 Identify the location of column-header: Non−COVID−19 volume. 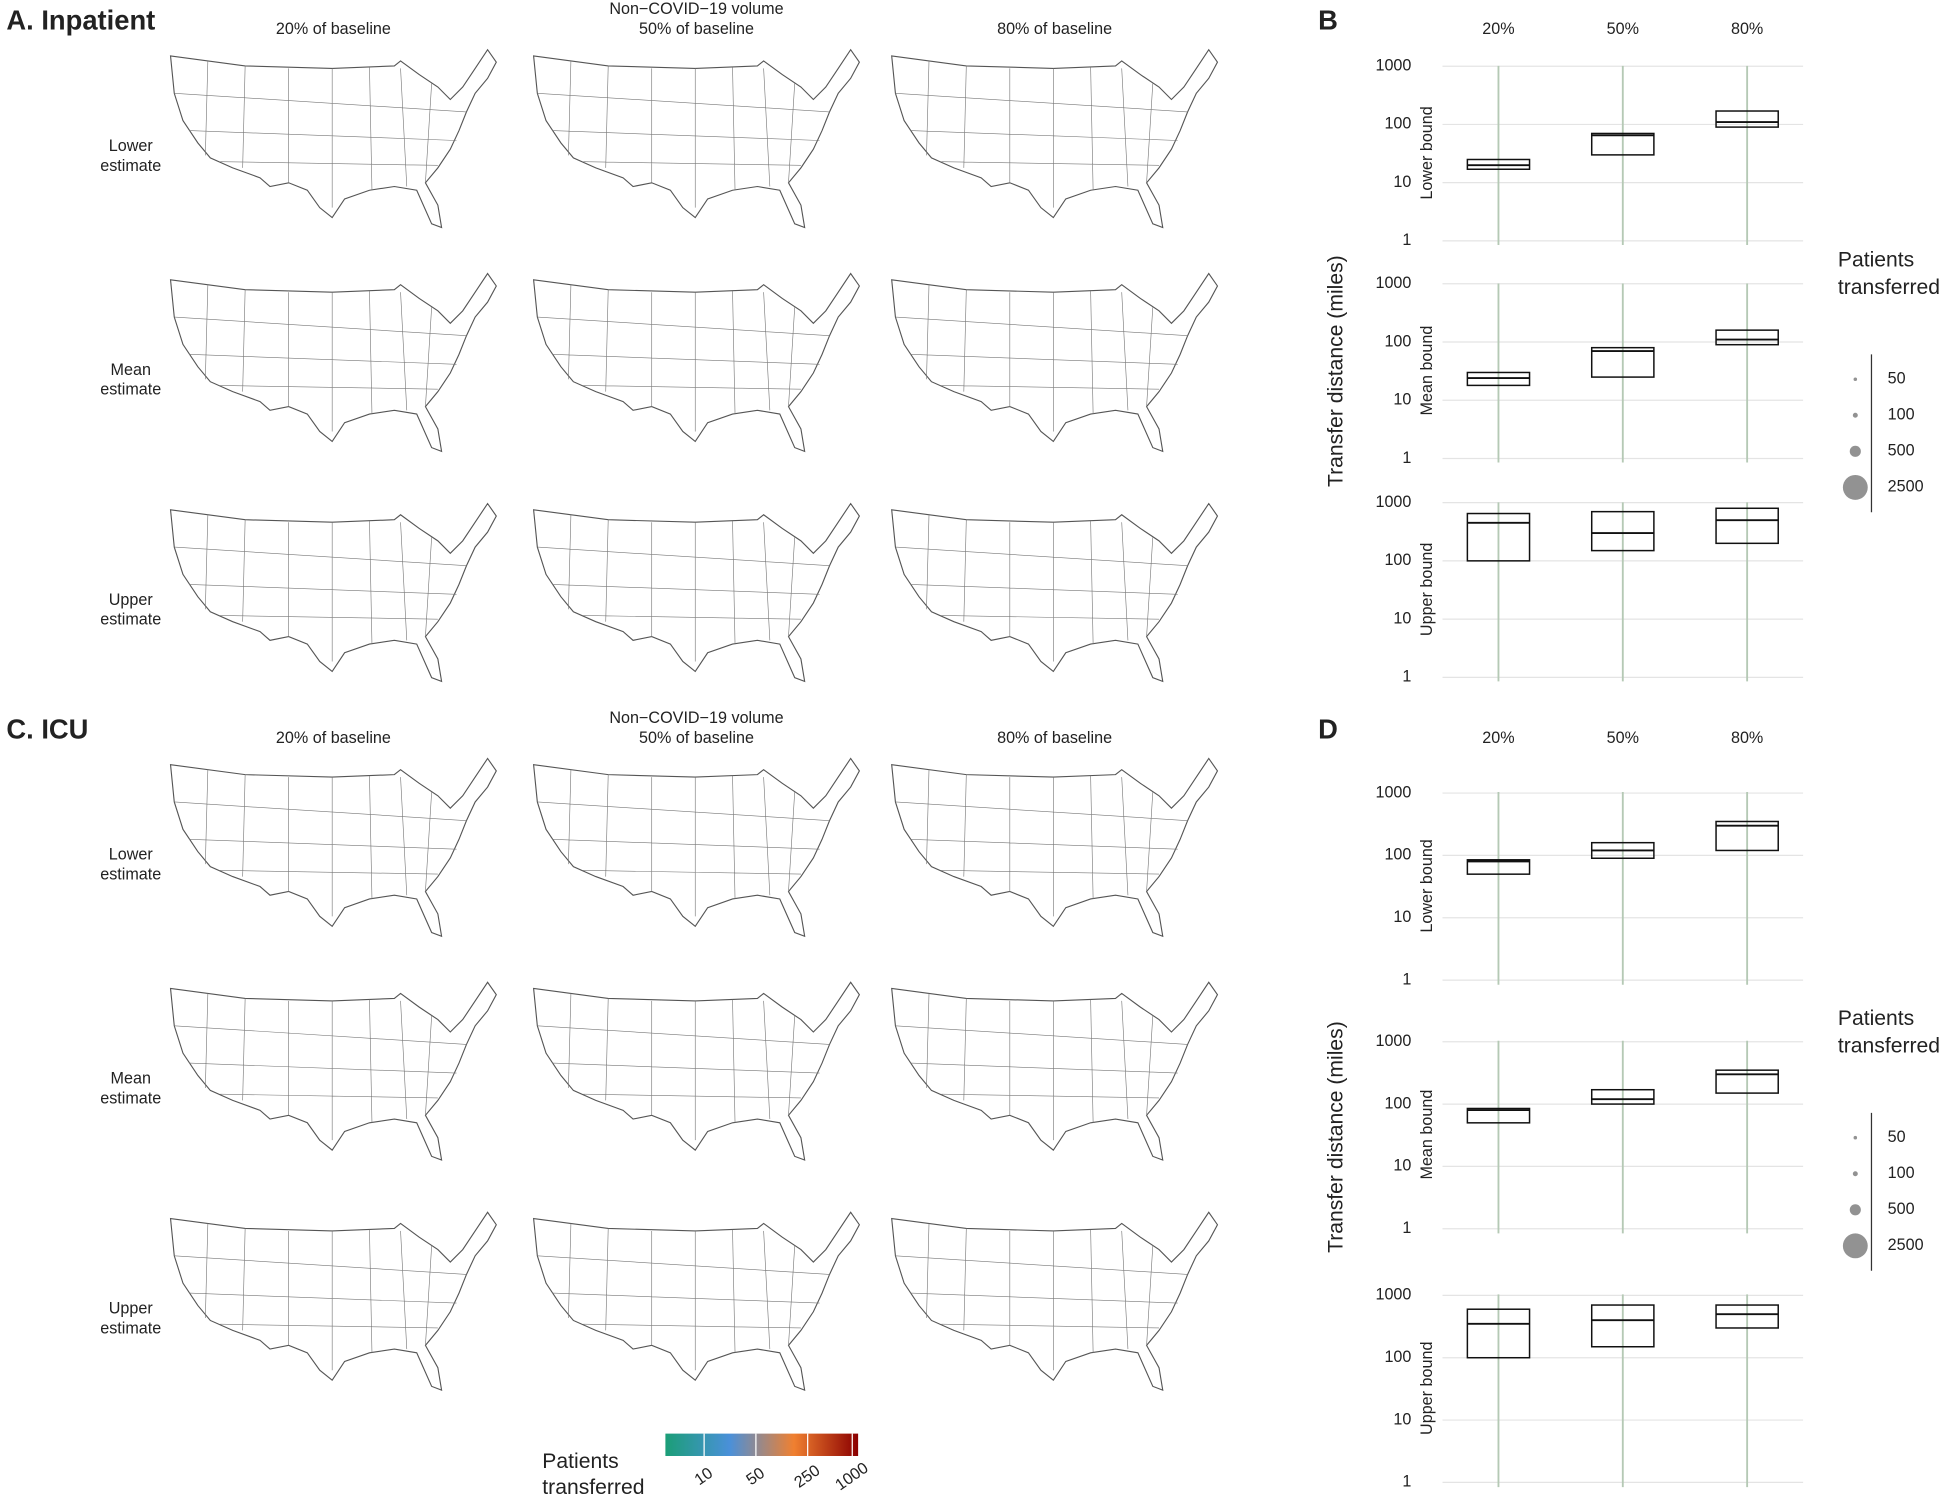
(696, 9).